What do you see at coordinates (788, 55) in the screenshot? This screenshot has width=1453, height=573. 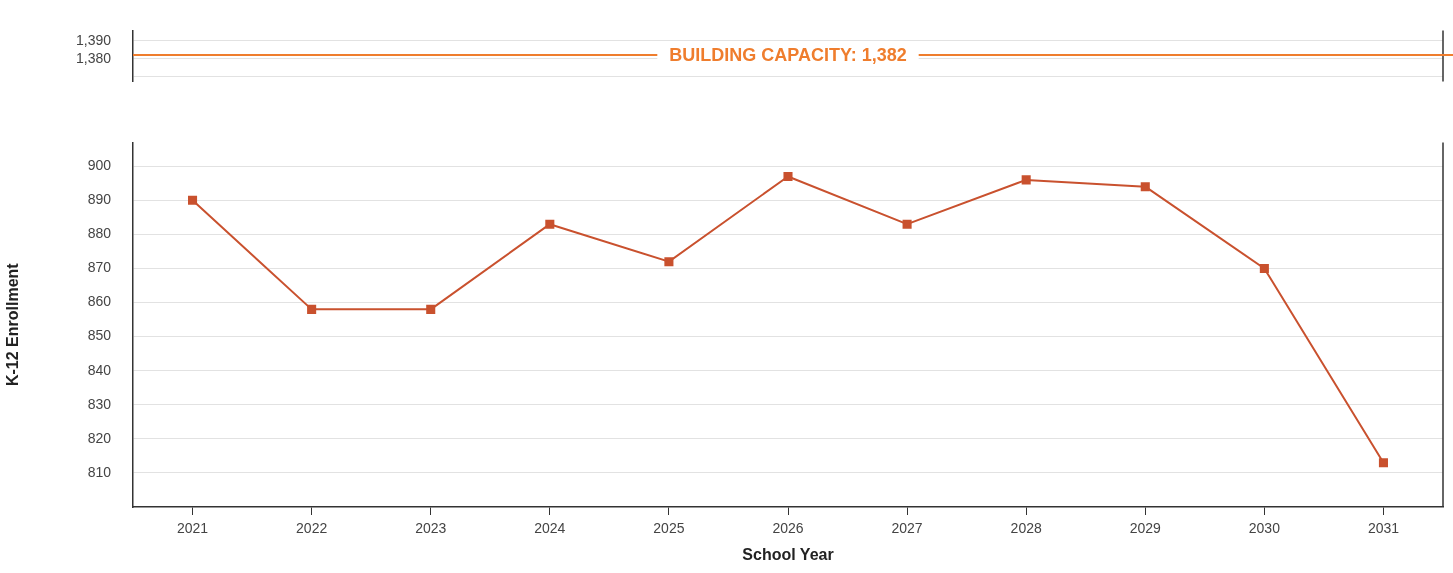 I see `ref-line-label: BUILDING CAPACITY: 1,382` at bounding box center [788, 55].